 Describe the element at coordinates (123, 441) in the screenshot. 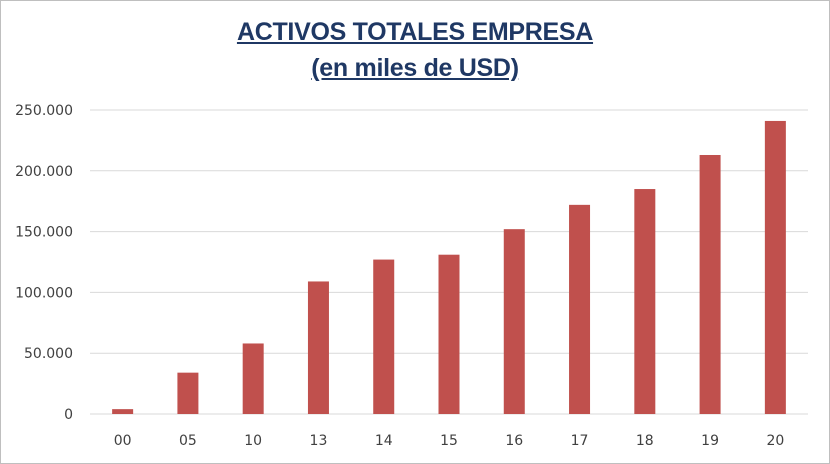

I see `x-tick-label: 00` at that location.